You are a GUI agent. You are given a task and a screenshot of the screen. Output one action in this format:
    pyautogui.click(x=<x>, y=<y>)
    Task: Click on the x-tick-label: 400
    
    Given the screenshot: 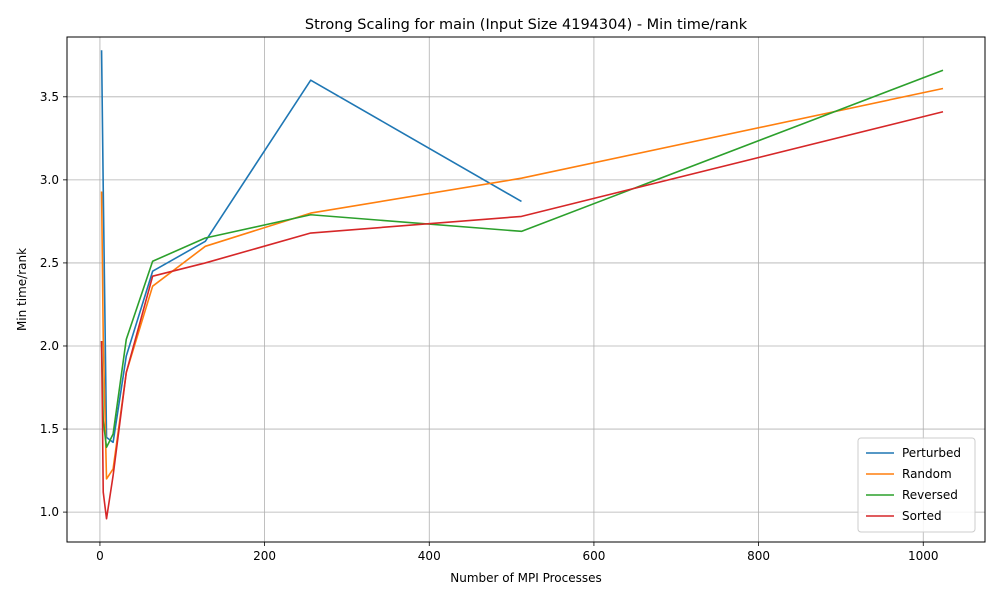 What is the action you would take?
    pyautogui.click(x=429, y=556)
    